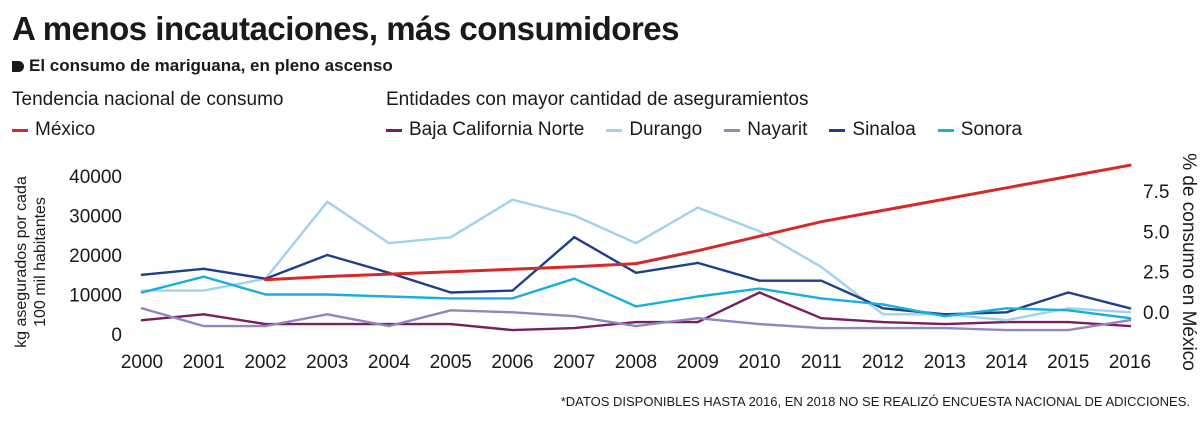 This screenshot has width=1200, height=432. Describe the element at coordinates (1156, 232) in the screenshot. I see `right-axis-tick-label: 5.0` at that location.